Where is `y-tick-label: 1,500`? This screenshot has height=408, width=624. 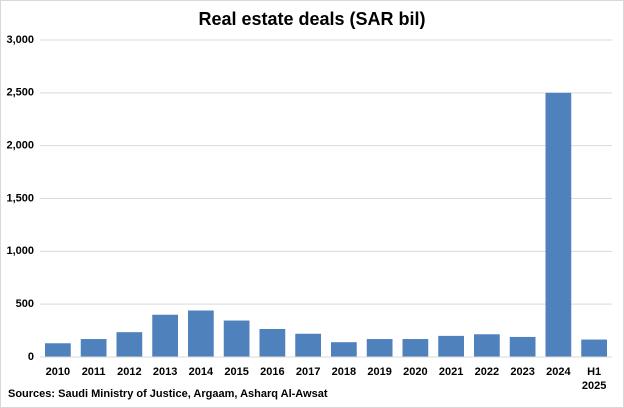
y-tick-label: 1,500 is located at coordinates (20, 198).